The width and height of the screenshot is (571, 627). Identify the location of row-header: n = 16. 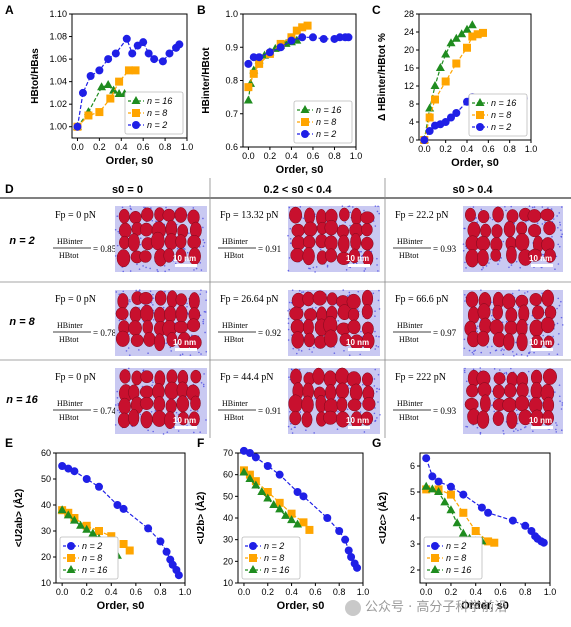
(22, 400).